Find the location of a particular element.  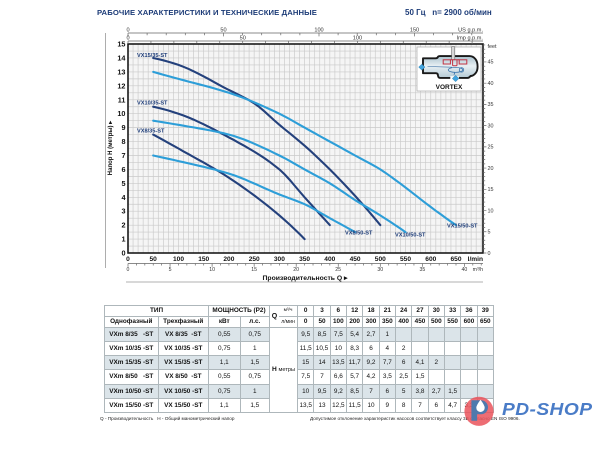

svg-text: 450 is located at coordinates (355, 259).